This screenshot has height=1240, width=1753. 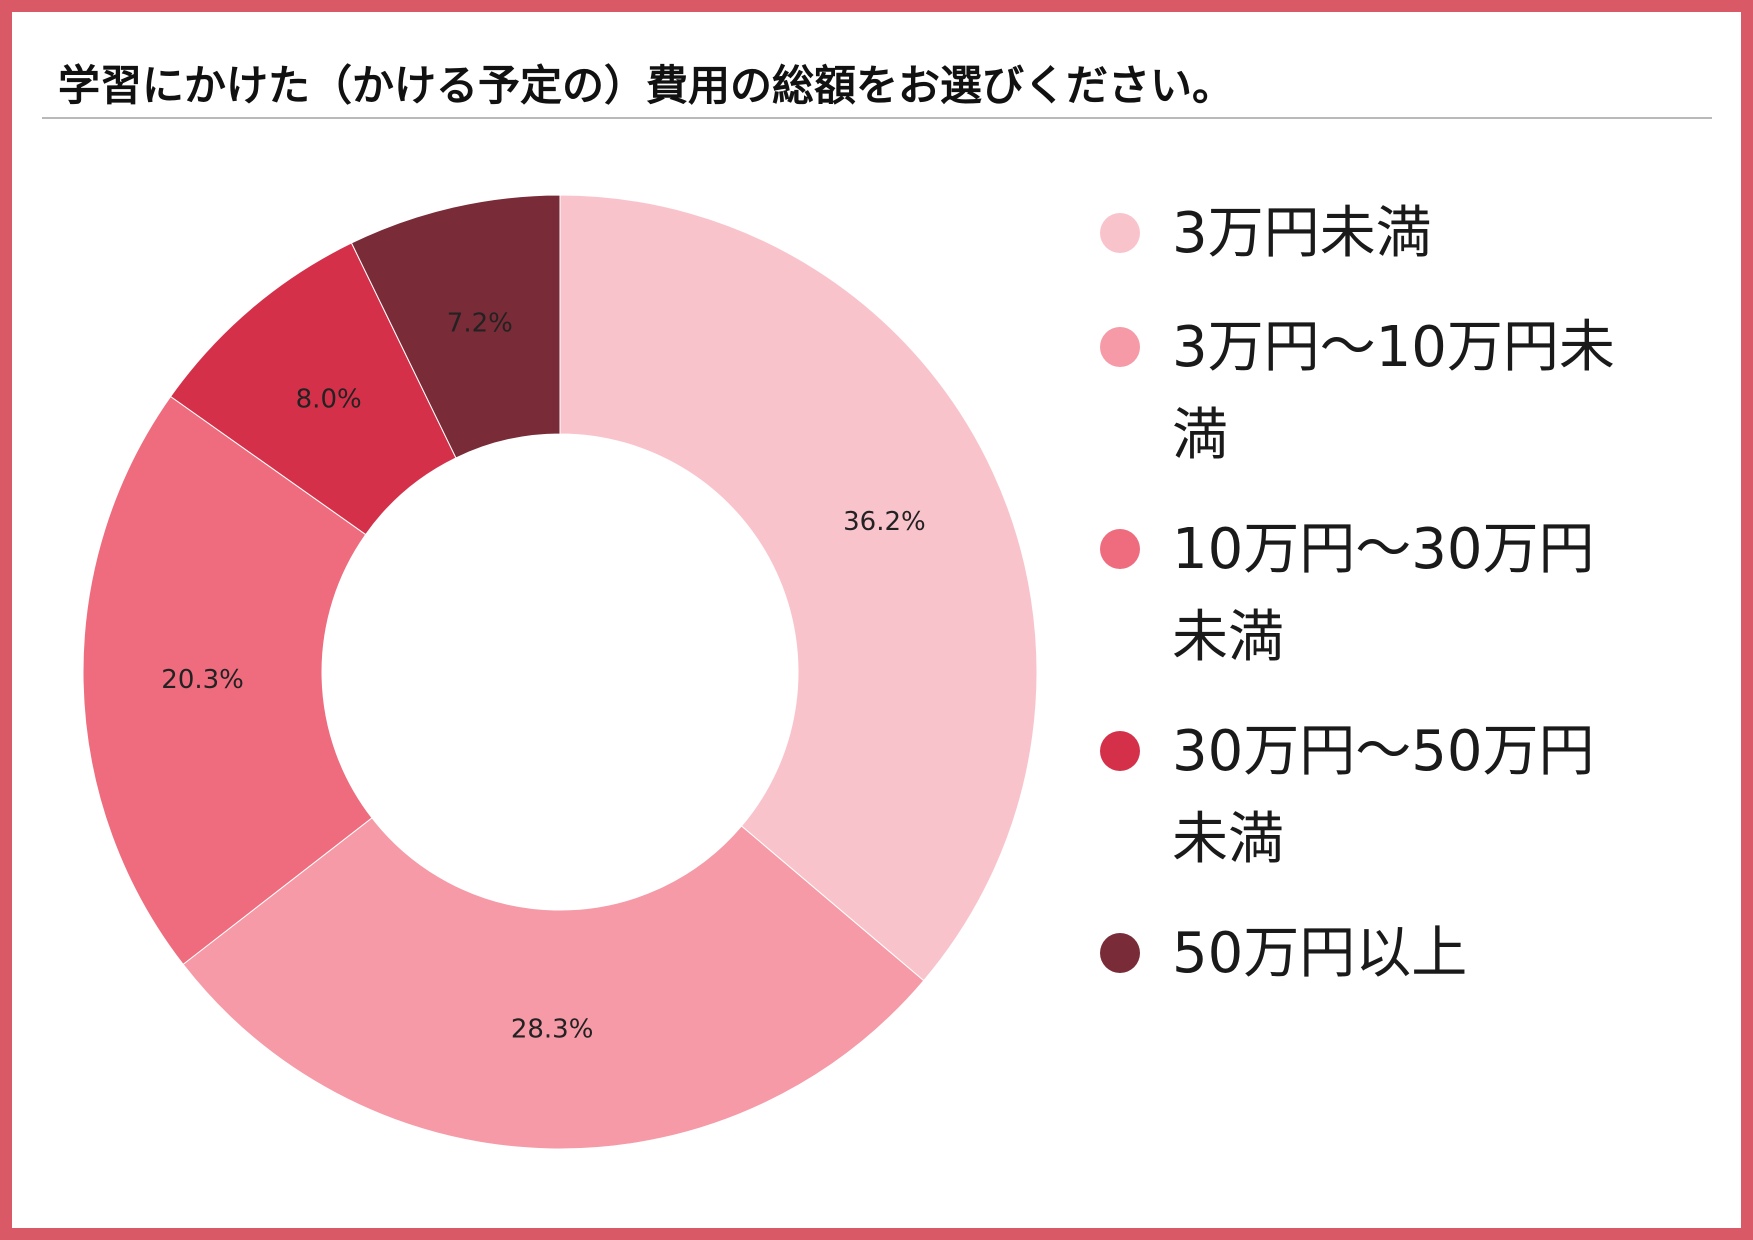 What do you see at coordinates (552, 1029) in the screenshot?
I see `data-label: 28.3%` at bounding box center [552, 1029].